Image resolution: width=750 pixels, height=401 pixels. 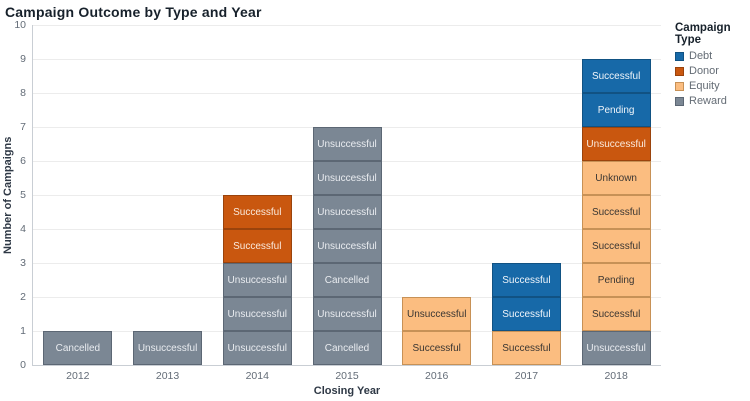 I want to click on bar-segment-2018-1: Successful, so click(x=616, y=314).